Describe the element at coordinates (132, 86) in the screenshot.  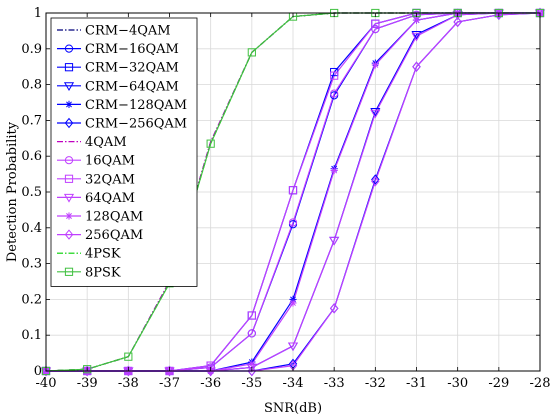
I see `legend-label: CRM−64QAM` at that location.